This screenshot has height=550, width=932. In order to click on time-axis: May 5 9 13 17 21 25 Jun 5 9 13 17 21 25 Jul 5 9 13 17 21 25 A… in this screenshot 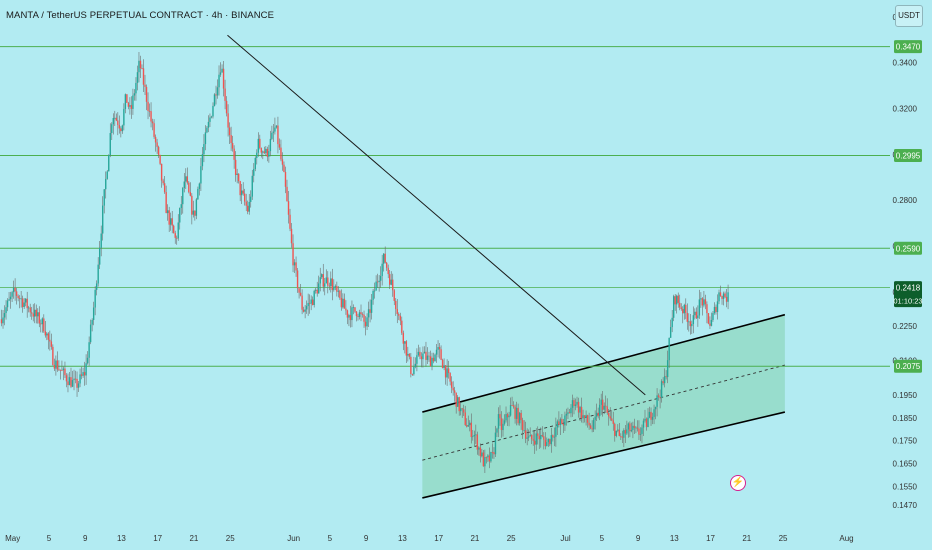, I will do `click(429, 538)`.